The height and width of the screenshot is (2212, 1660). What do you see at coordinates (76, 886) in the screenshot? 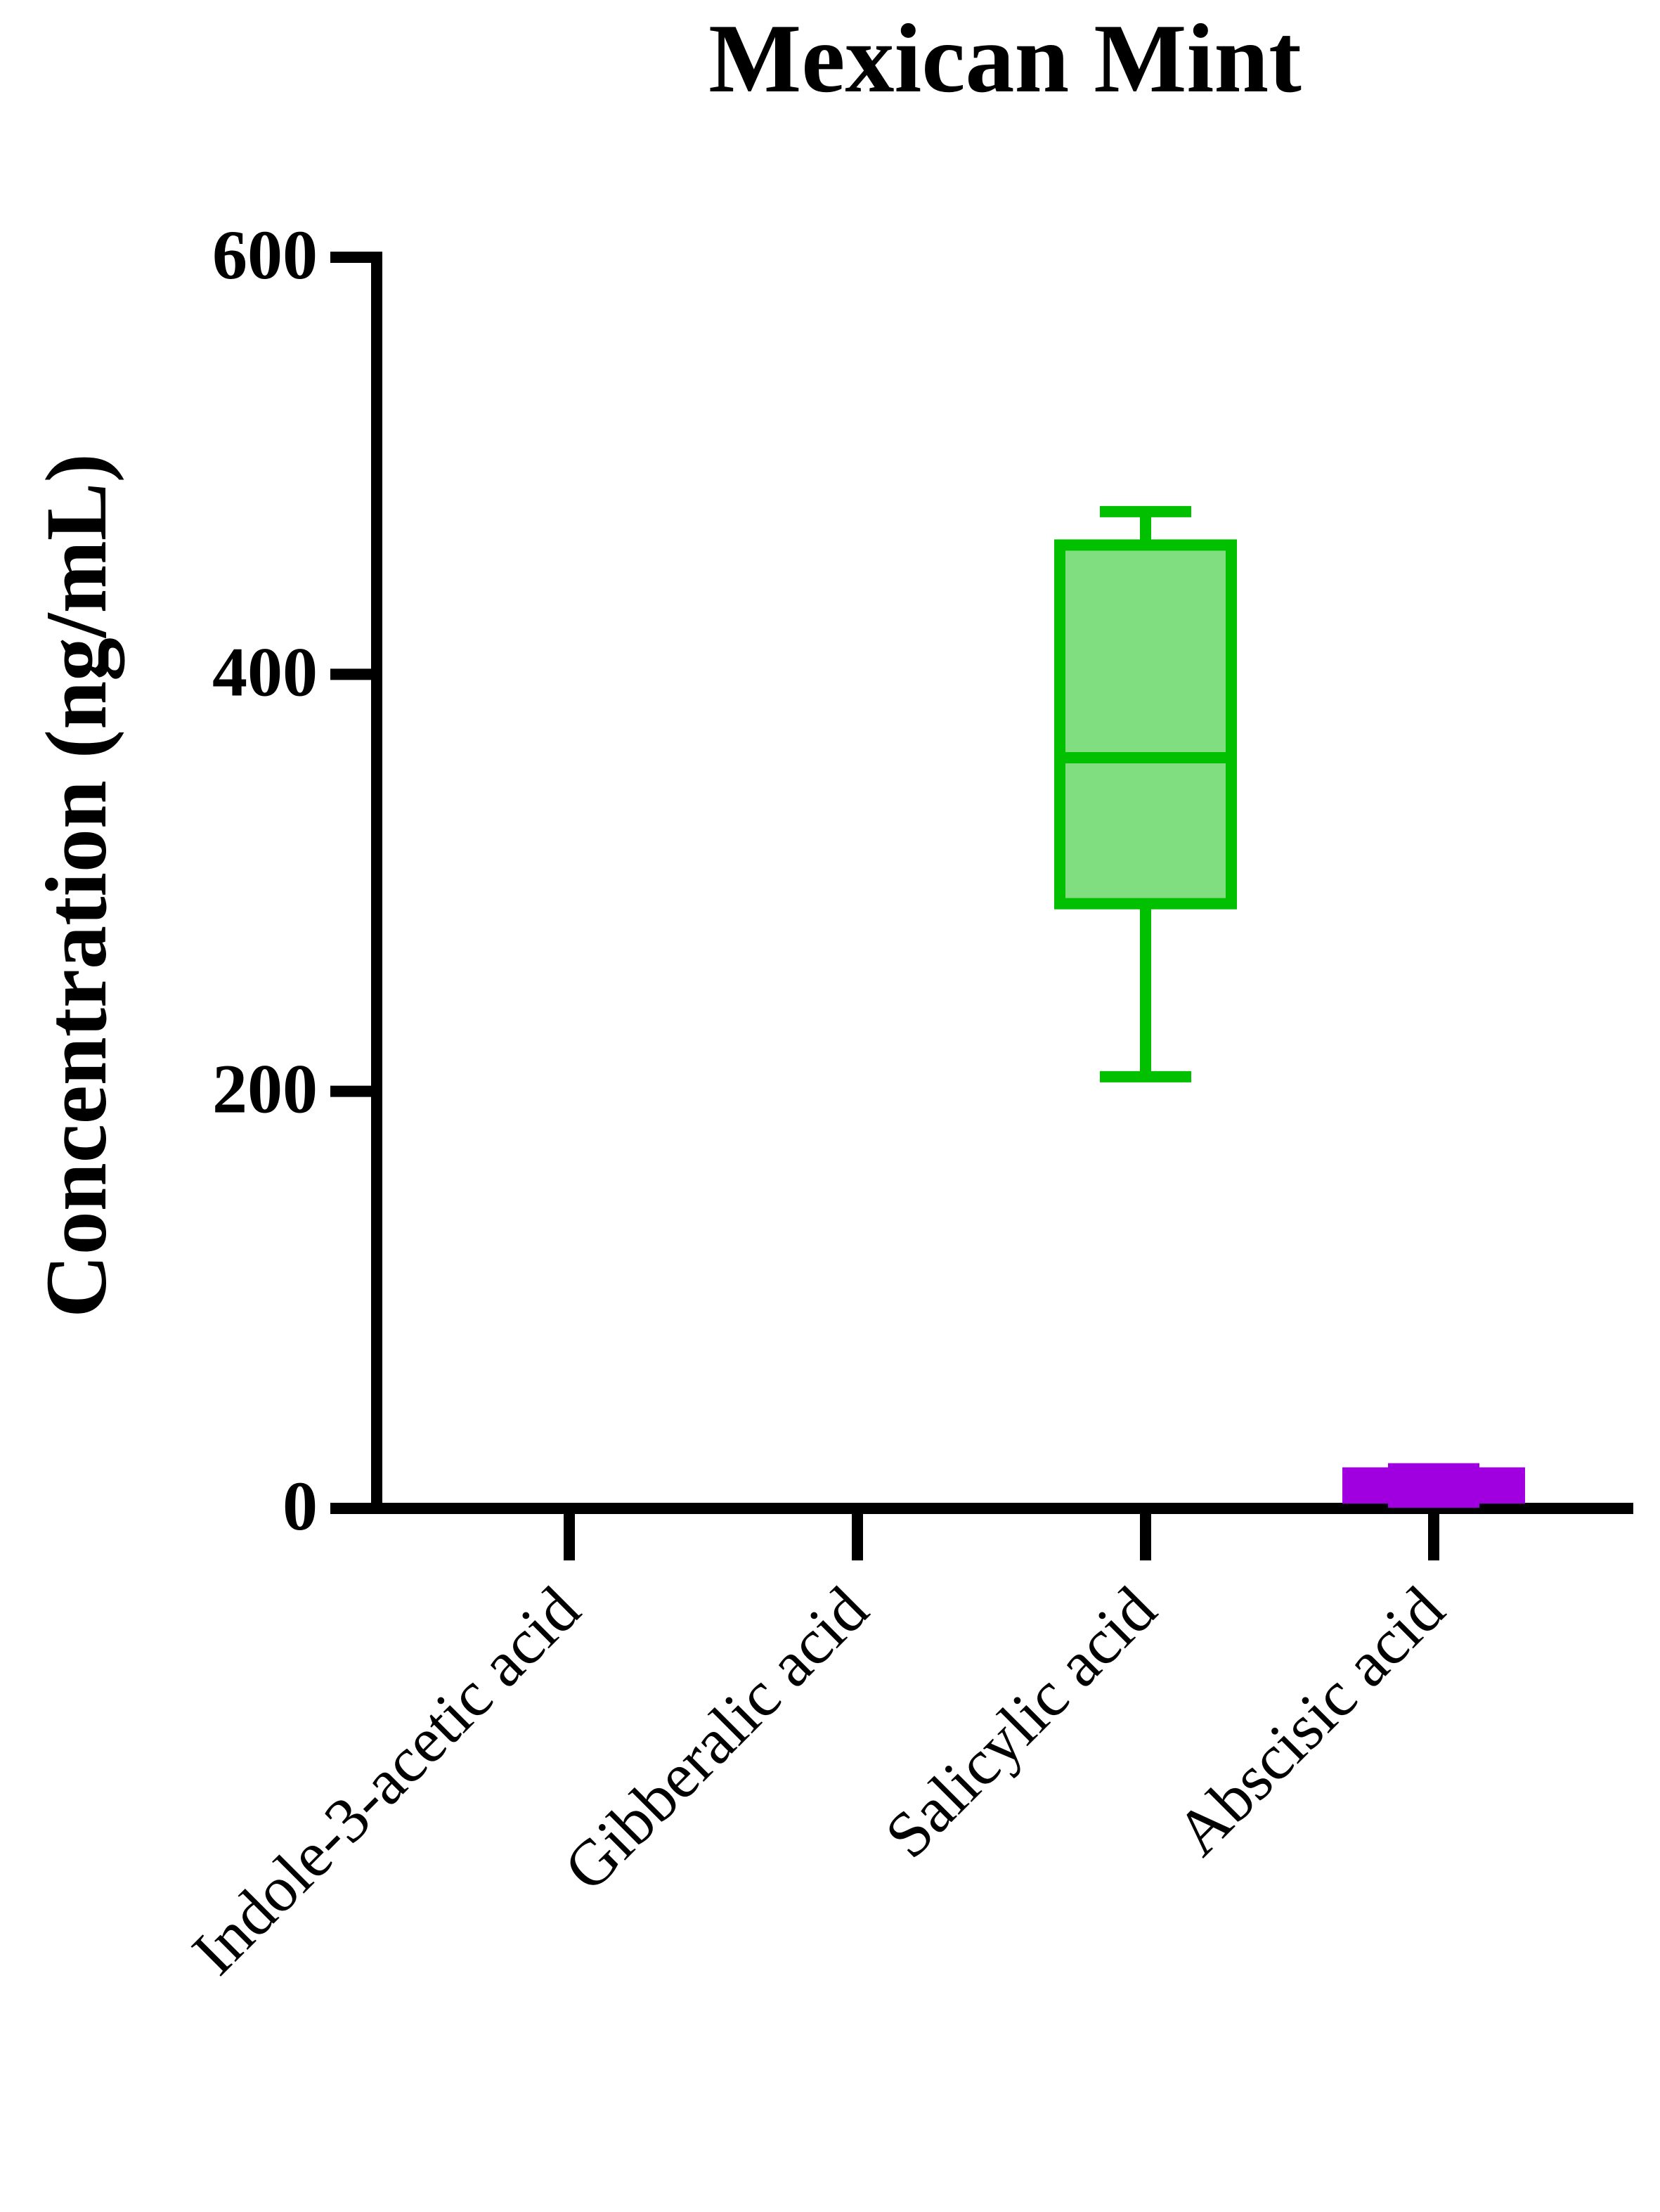
I see `y-axis-label: Concentration (ng/mL)` at bounding box center [76, 886].